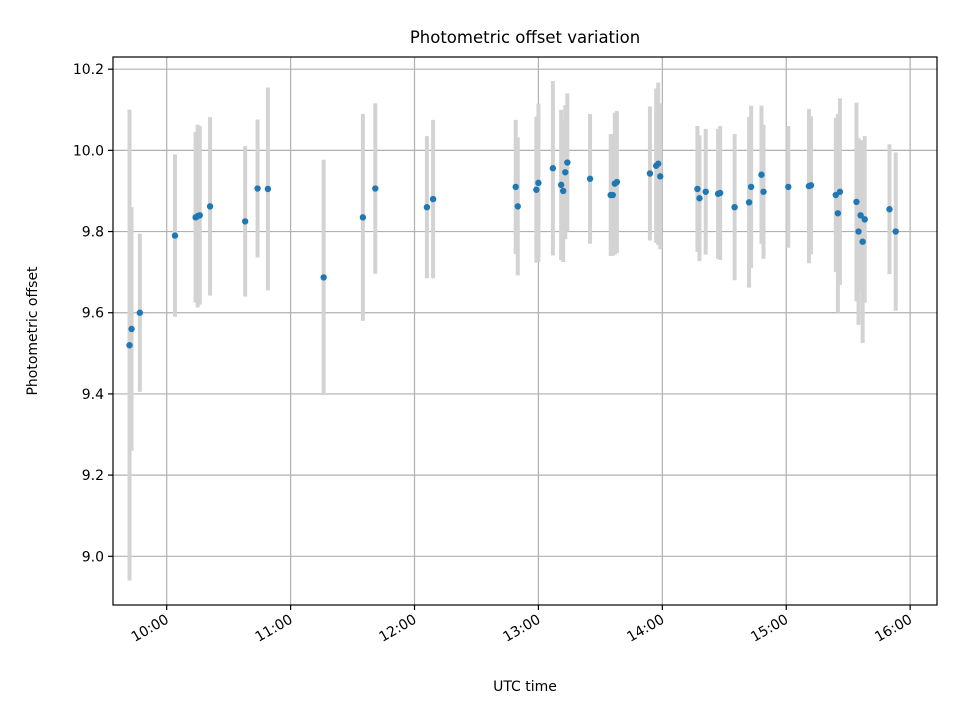 The width and height of the screenshot is (960, 720). Describe the element at coordinates (33, 331) in the screenshot. I see `y-axis-label: Photometric offset` at that location.